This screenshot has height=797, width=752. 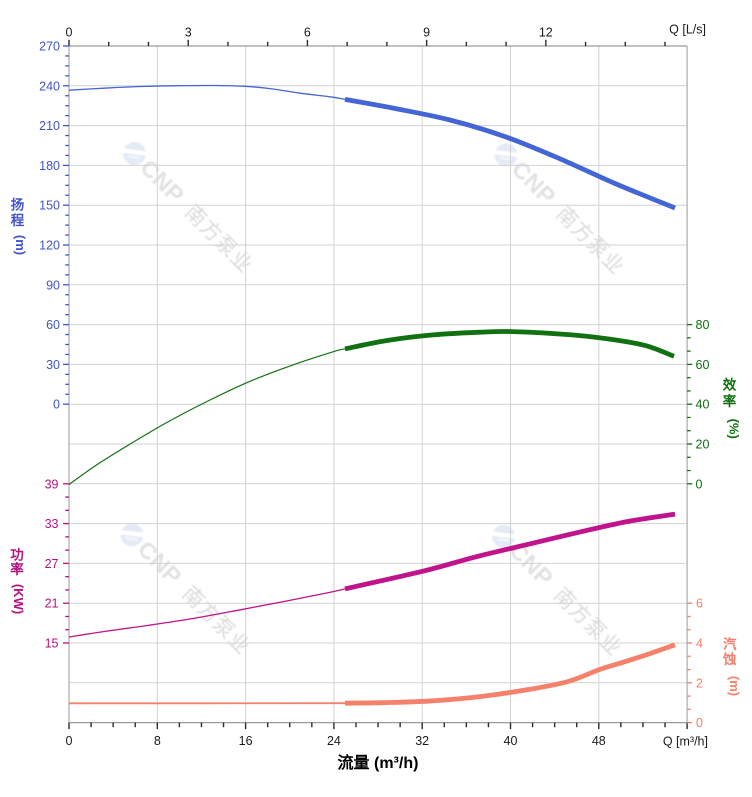 What do you see at coordinates (422, 741) in the screenshot?
I see `svg-text: 32` at bounding box center [422, 741].